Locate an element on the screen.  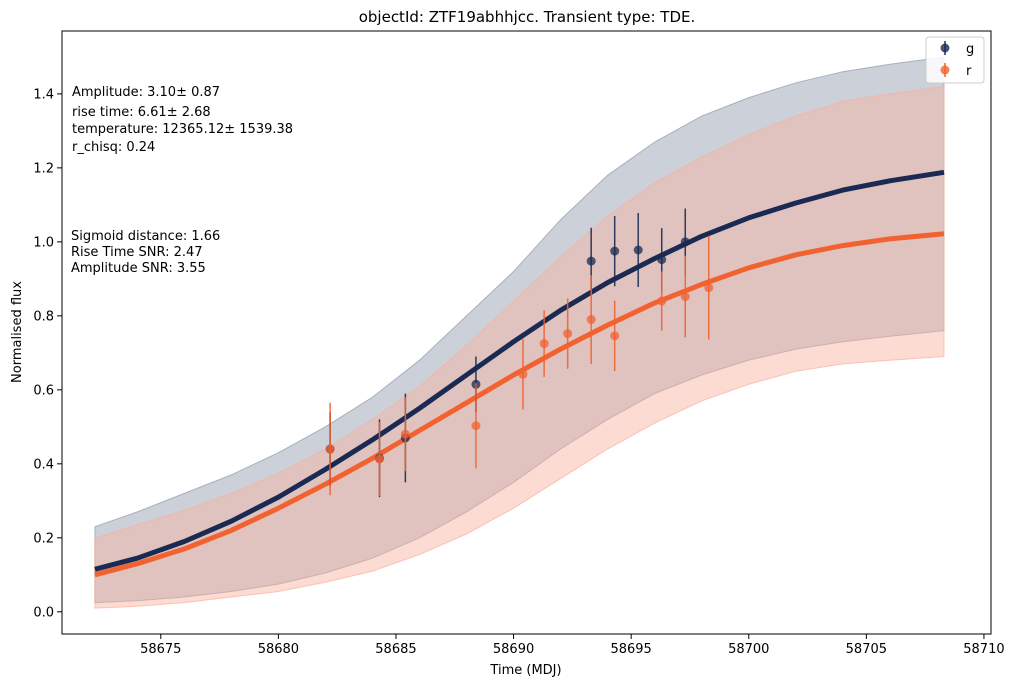
y-tick-label-0.4: 0.4 is located at coordinates (43, 464).